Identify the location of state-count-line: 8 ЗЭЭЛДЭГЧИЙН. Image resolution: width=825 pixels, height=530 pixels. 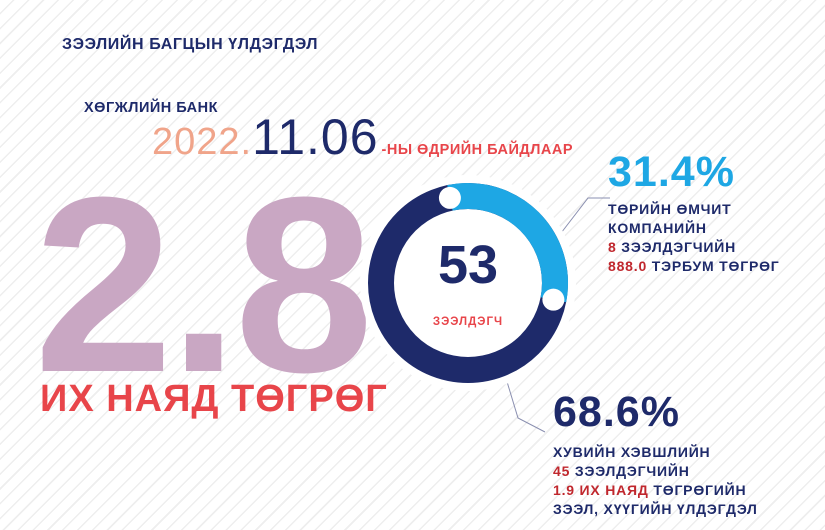
(694, 247).